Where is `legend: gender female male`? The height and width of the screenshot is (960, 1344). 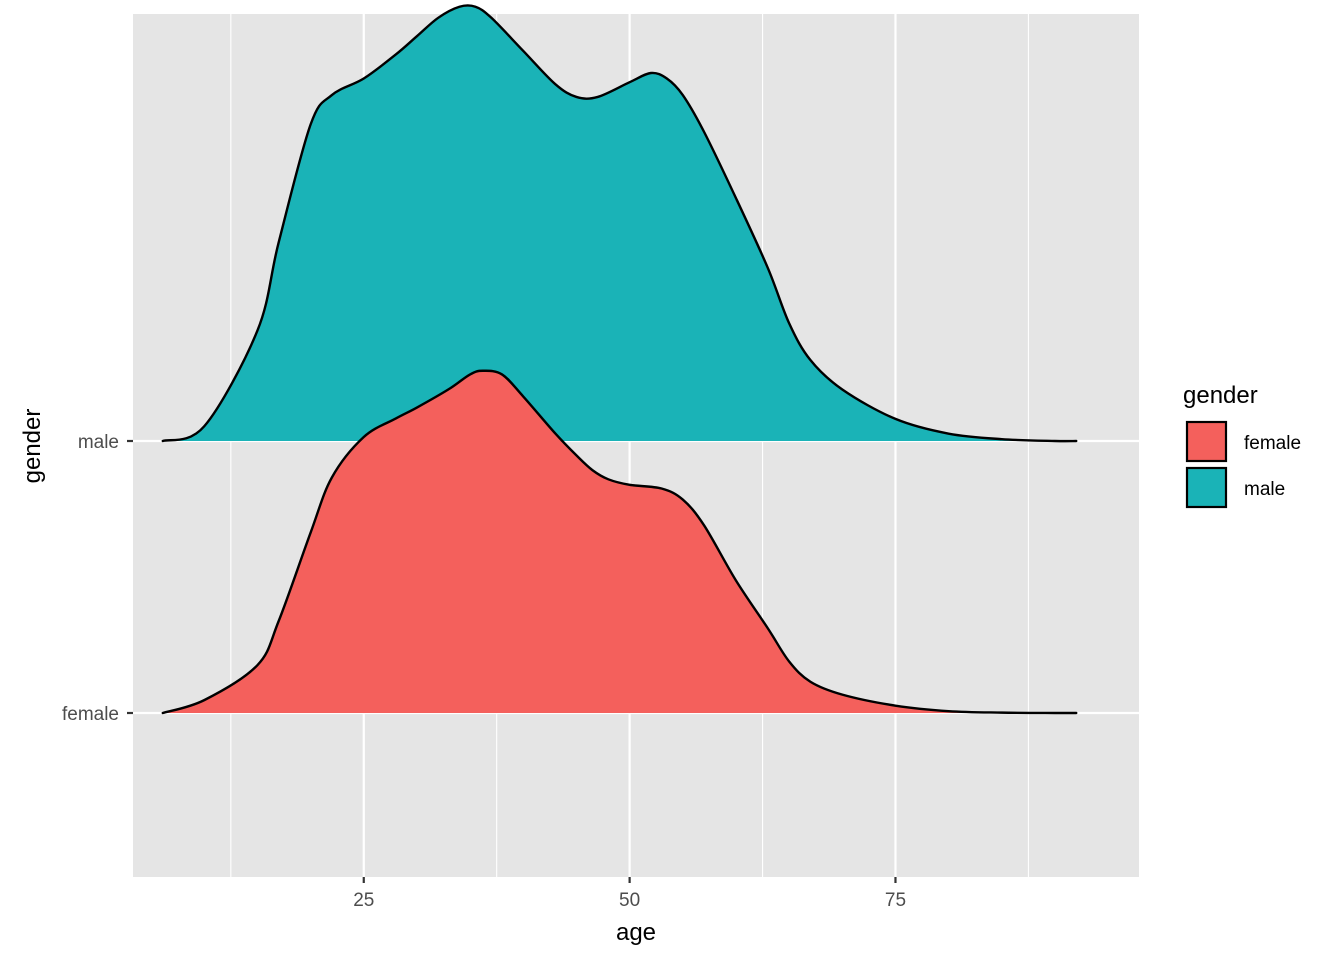 legend: gender female male is located at coordinates (1242, 445).